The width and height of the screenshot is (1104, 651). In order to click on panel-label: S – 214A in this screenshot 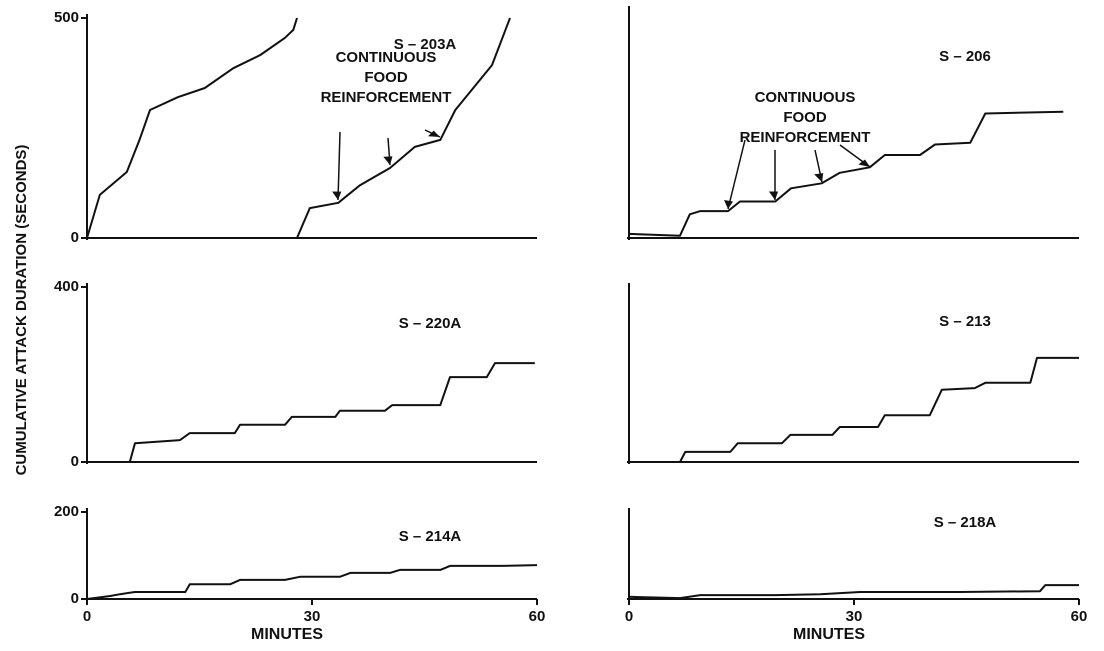, I will do `click(430, 536)`.